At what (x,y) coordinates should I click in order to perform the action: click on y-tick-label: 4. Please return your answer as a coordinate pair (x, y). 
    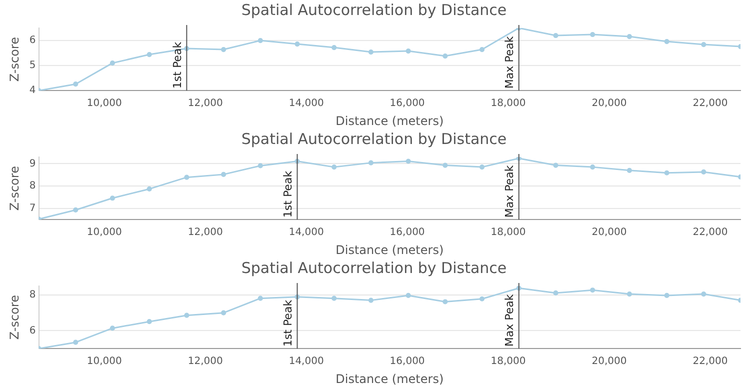
    Looking at the image, I should click on (32, 90).